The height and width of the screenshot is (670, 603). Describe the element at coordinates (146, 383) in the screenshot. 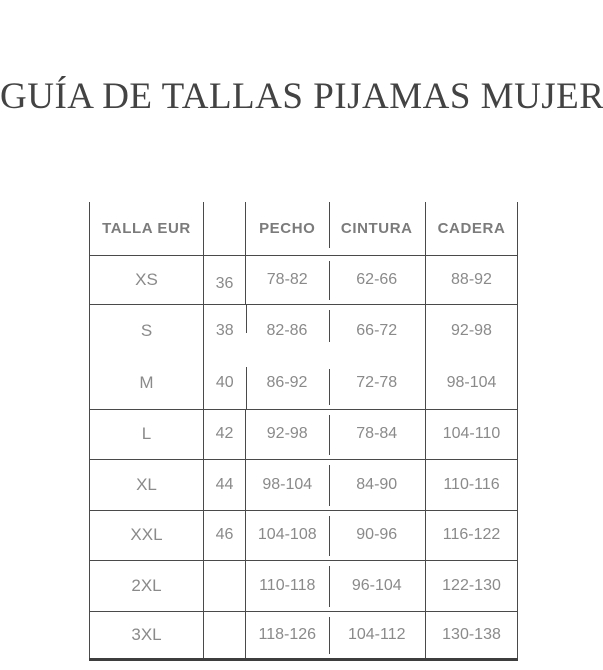

I see `cell-talla: M` at that location.